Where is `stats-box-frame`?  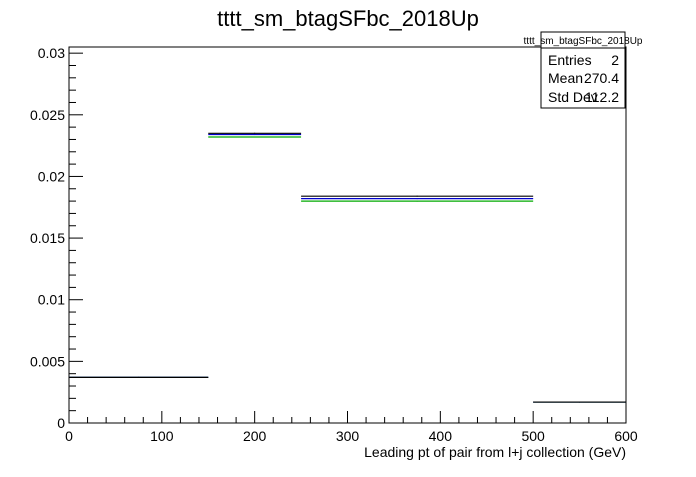
stats-box-frame is located at coordinates (583, 70).